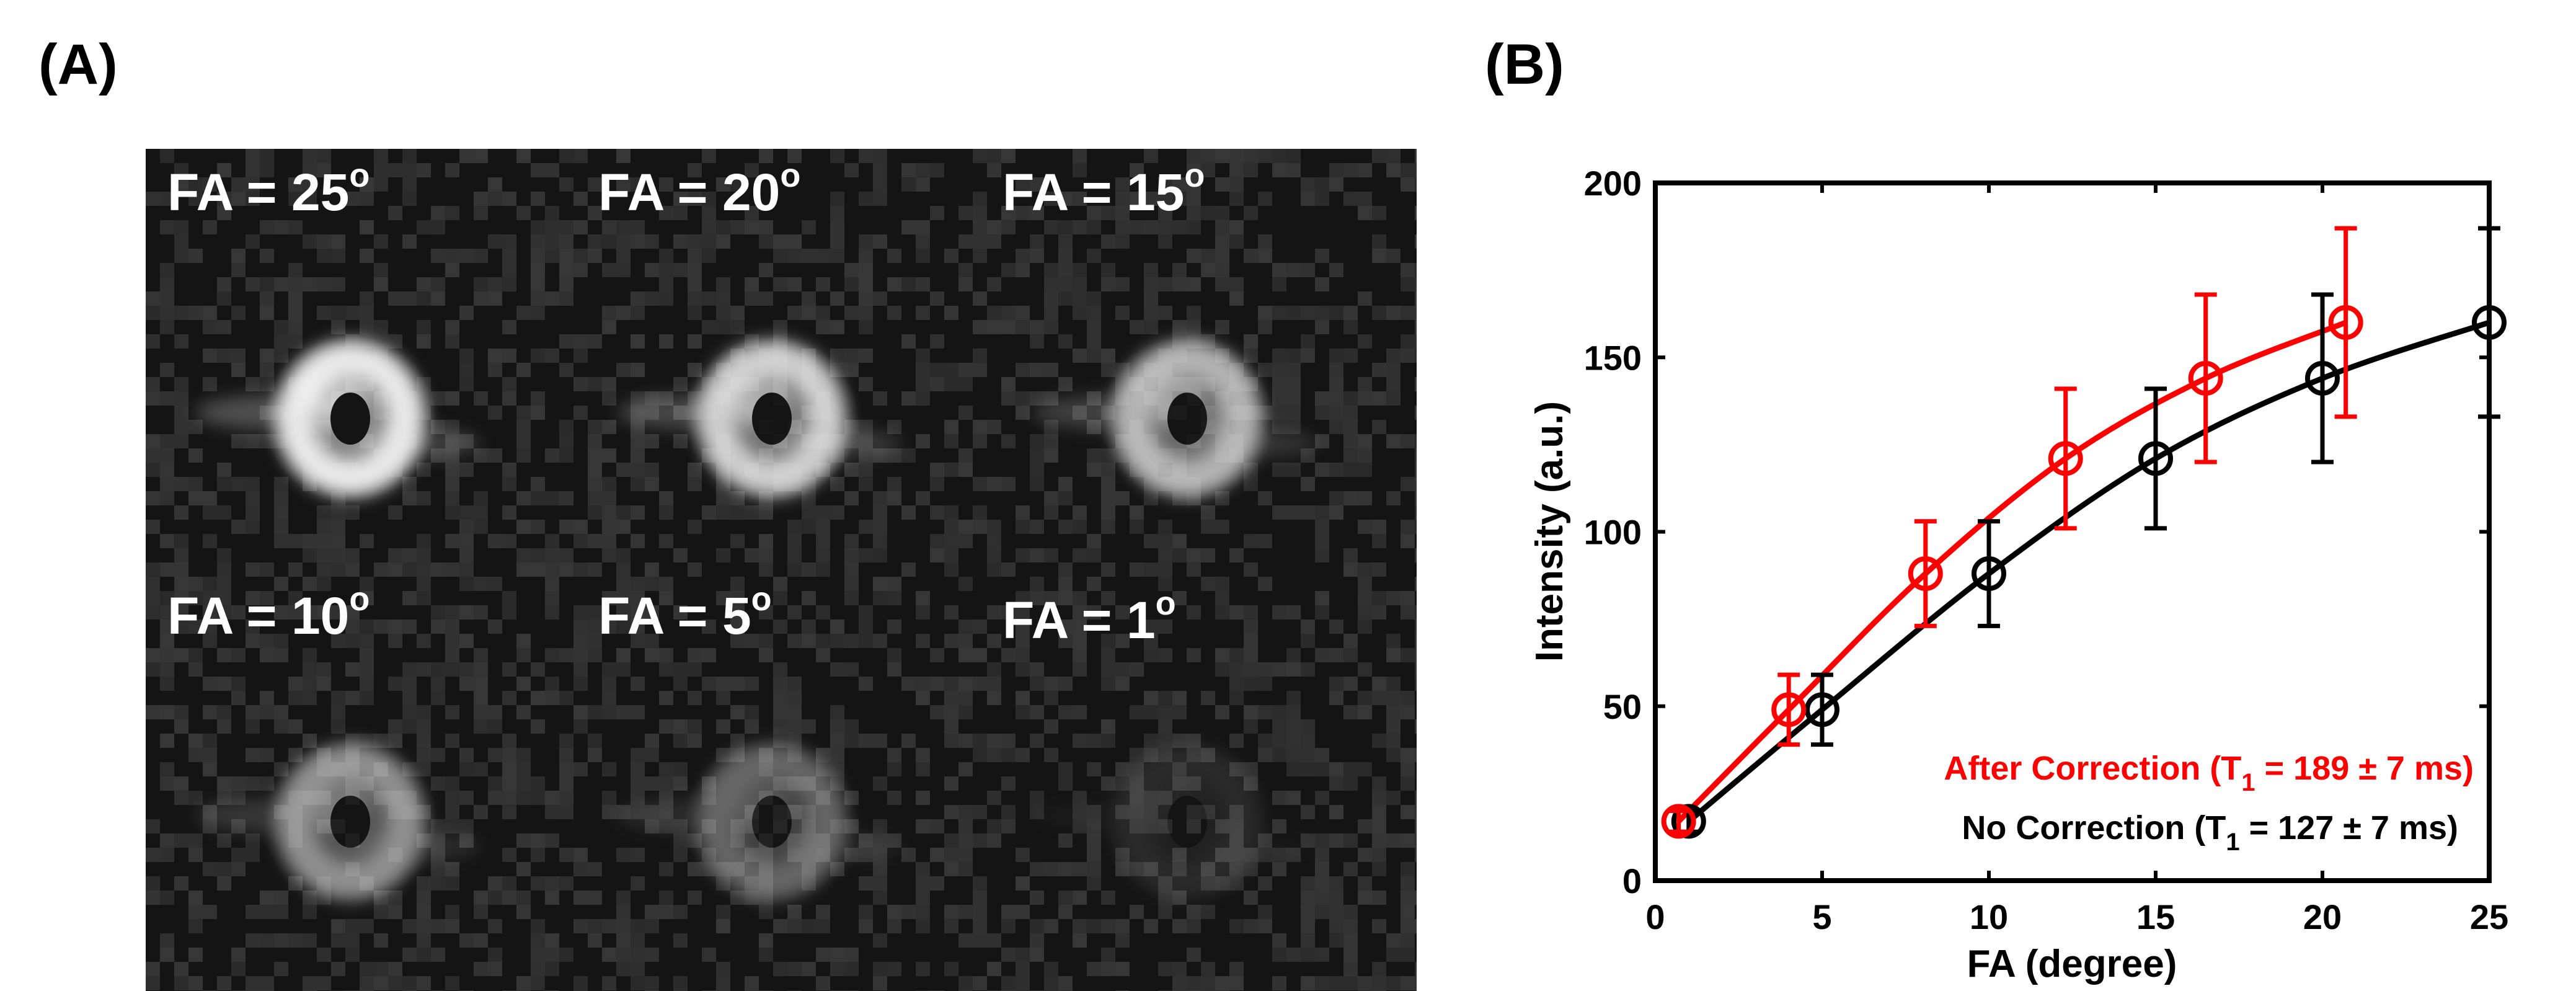 This screenshot has width=2576, height=991. I want to click on x-tick-label-25: 25, so click(2489, 916).